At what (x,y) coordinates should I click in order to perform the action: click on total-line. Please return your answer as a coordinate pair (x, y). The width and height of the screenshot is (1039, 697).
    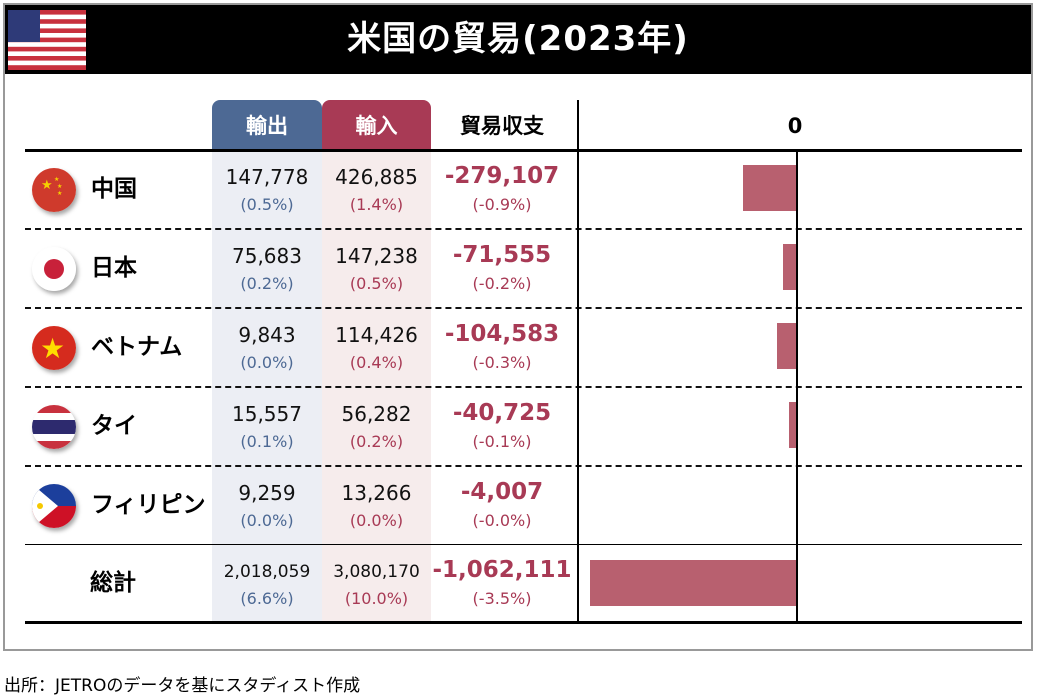
    Looking at the image, I should click on (523, 544).